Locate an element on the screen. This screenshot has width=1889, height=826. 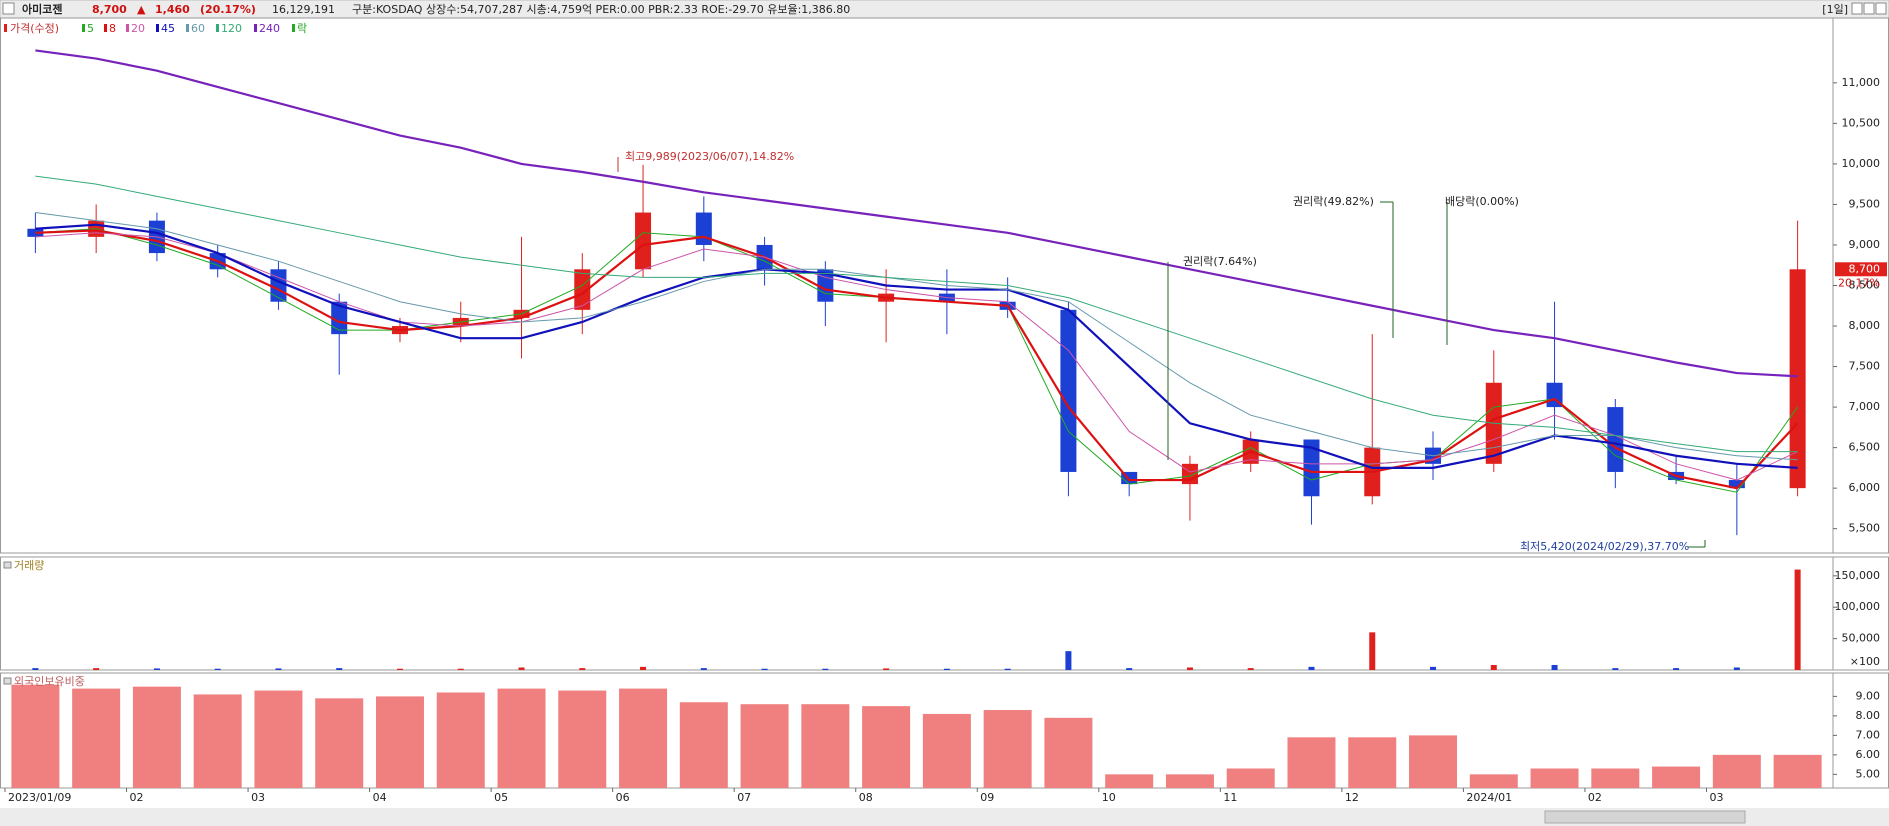
price-tag-label: 8,700 is located at coordinates (1865, 268).